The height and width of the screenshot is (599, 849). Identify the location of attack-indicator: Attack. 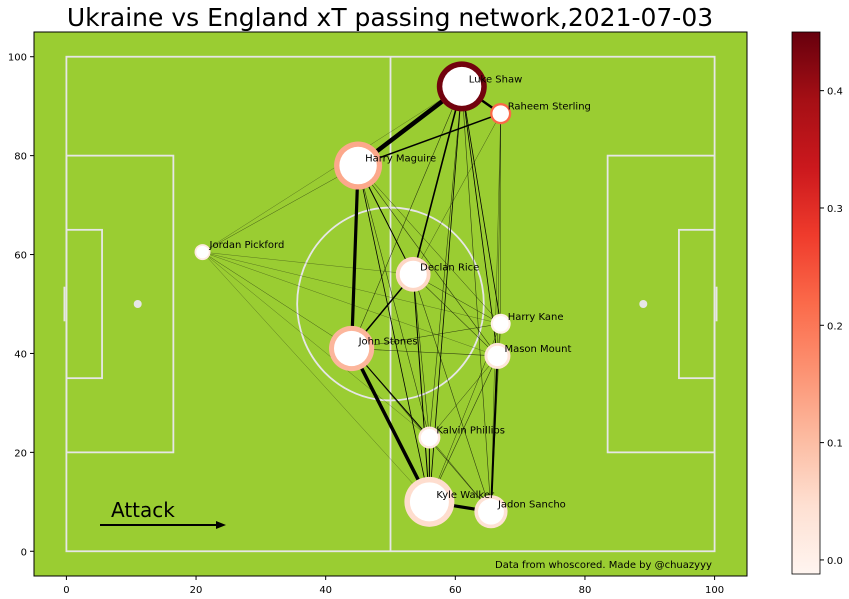
(163, 513).